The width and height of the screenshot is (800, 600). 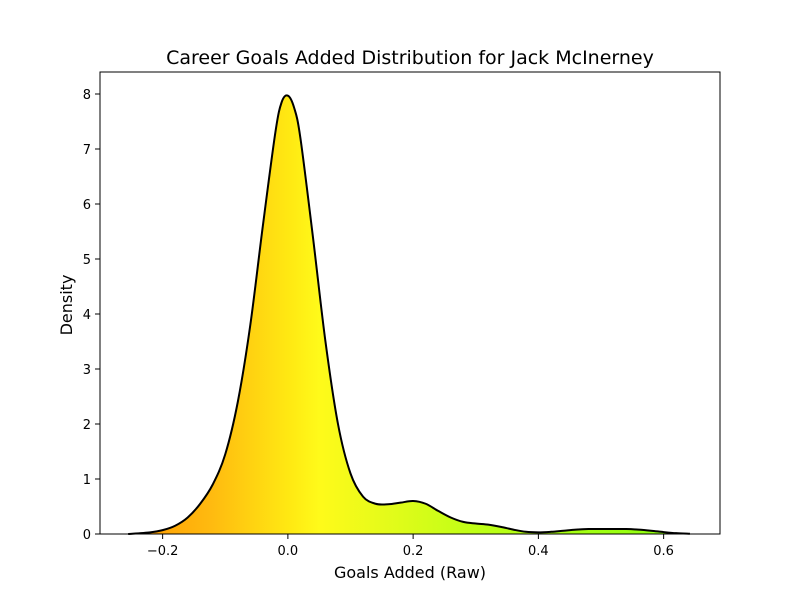 What do you see at coordinates (91, 315) in the screenshot?
I see `y-axis: 0 1 2 3 4 5 6 7 8` at bounding box center [91, 315].